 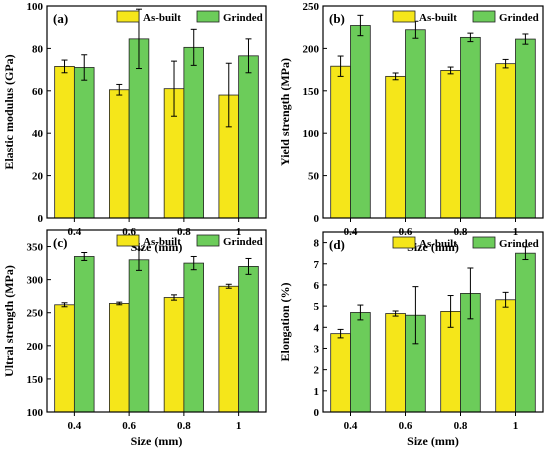 What do you see at coordinates (35, 347) in the screenshot?
I see `y-tick-label: 200` at bounding box center [35, 347].